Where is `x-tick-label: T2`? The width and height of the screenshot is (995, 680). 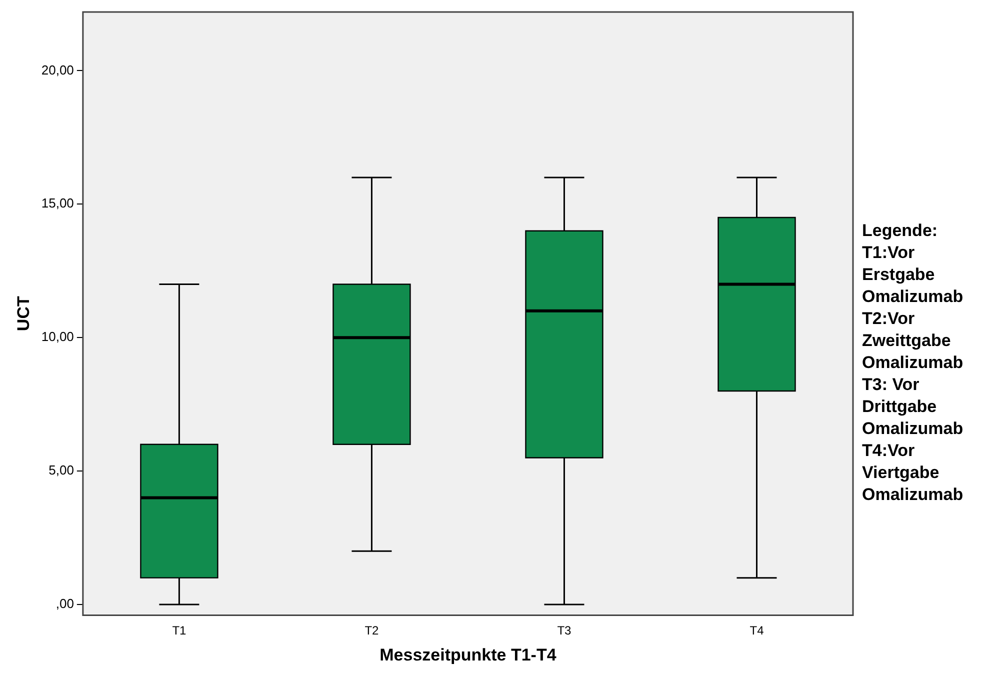
x-tick-label: T2 is located at coordinates (372, 631).